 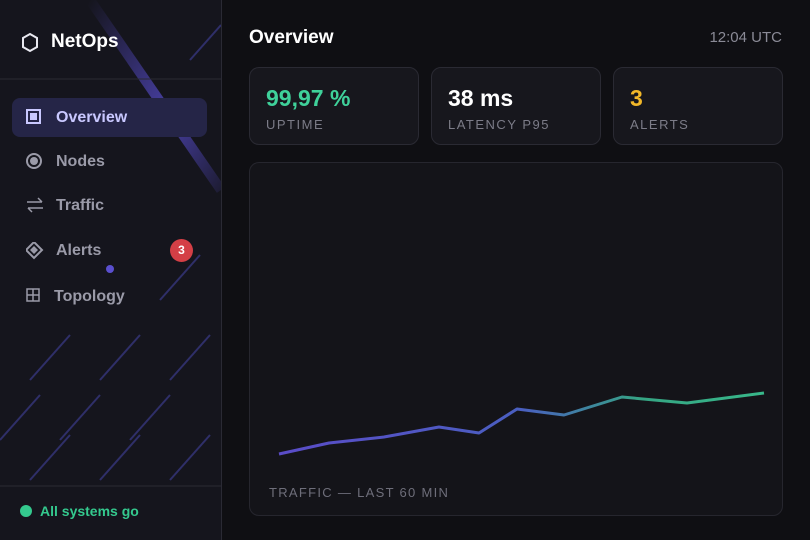 What do you see at coordinates (359, 492) in the screenshot?
I see `panel-caption: TRAFFIC — LAST 60 MIN` at bounding box center [359, 492].